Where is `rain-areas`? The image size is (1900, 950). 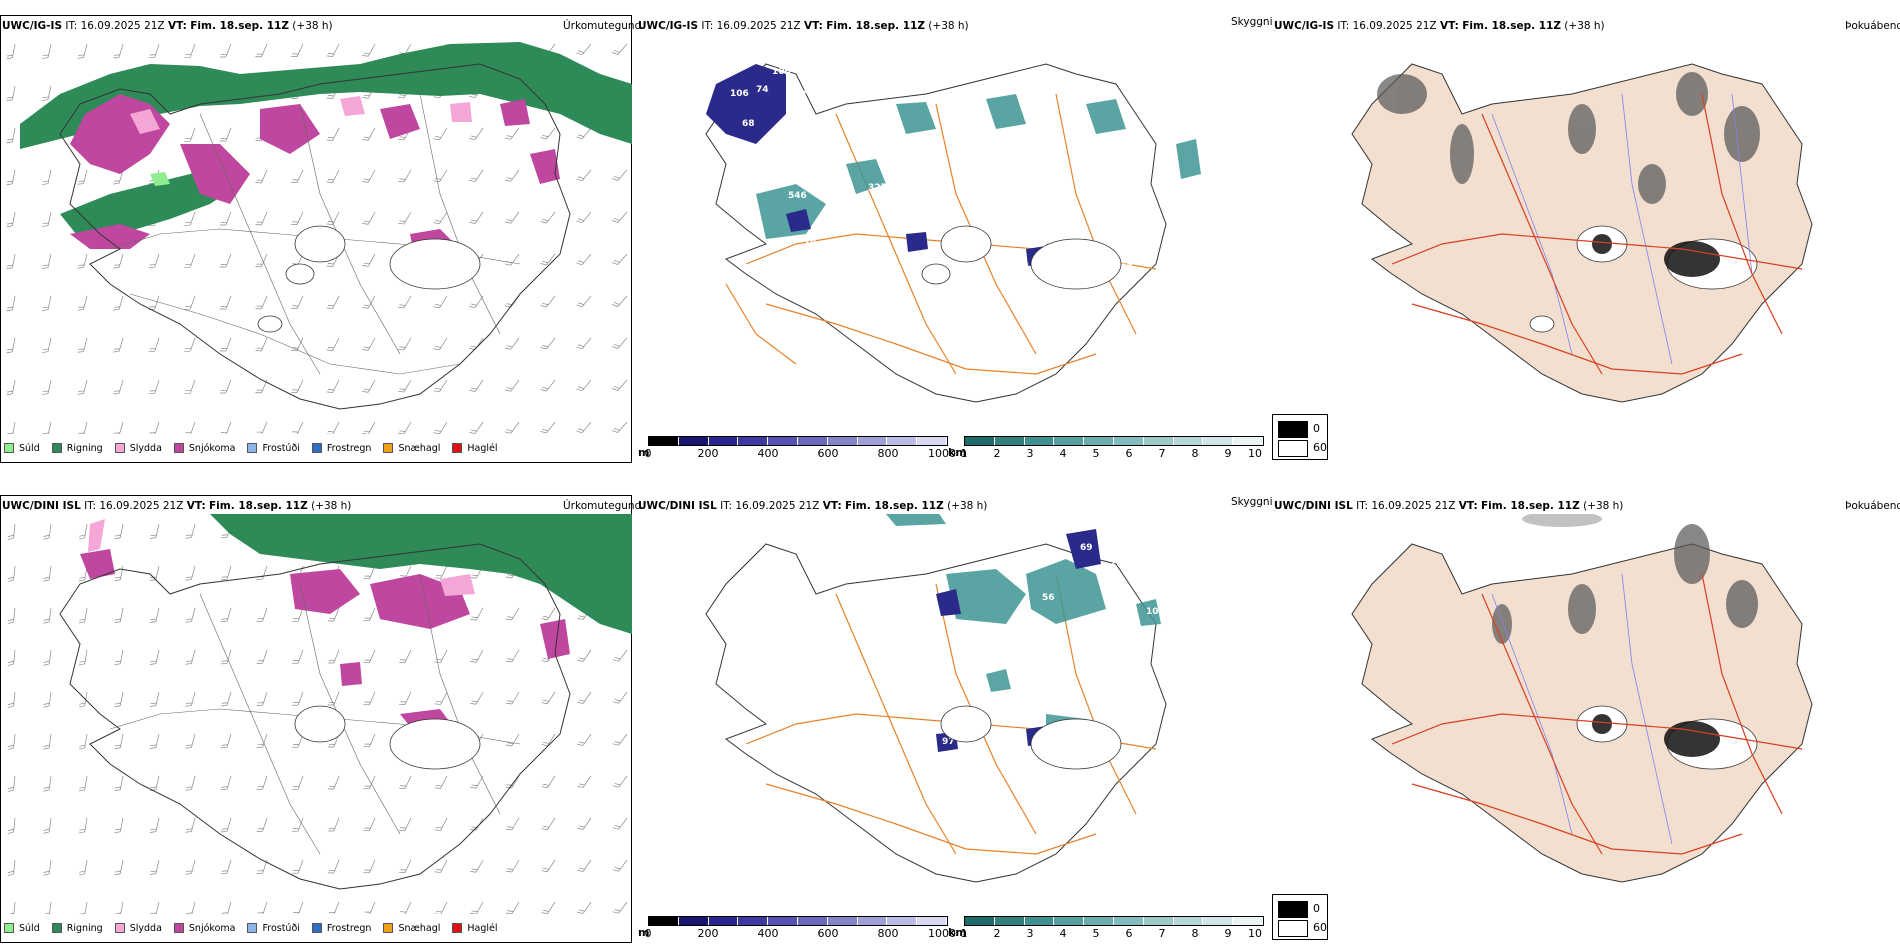
rain-areas is located at coordinates (326, 140).